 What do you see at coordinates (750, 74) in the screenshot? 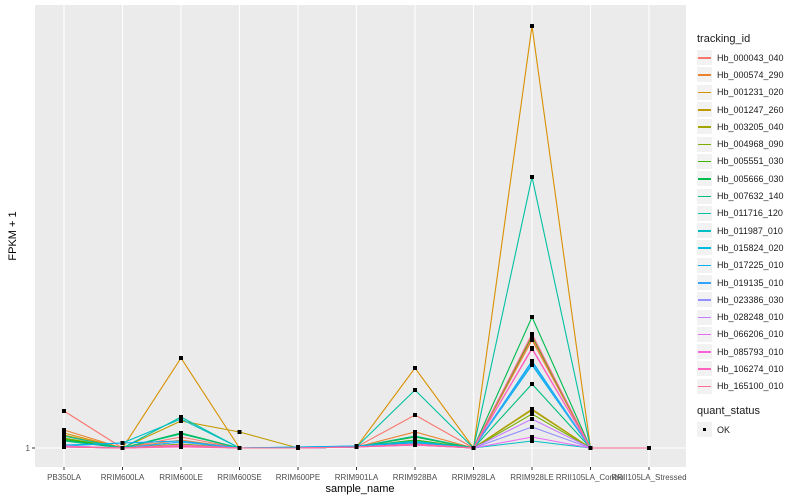
I see `legend-label: Hb_000574_290` at bounding box center [750, 74].